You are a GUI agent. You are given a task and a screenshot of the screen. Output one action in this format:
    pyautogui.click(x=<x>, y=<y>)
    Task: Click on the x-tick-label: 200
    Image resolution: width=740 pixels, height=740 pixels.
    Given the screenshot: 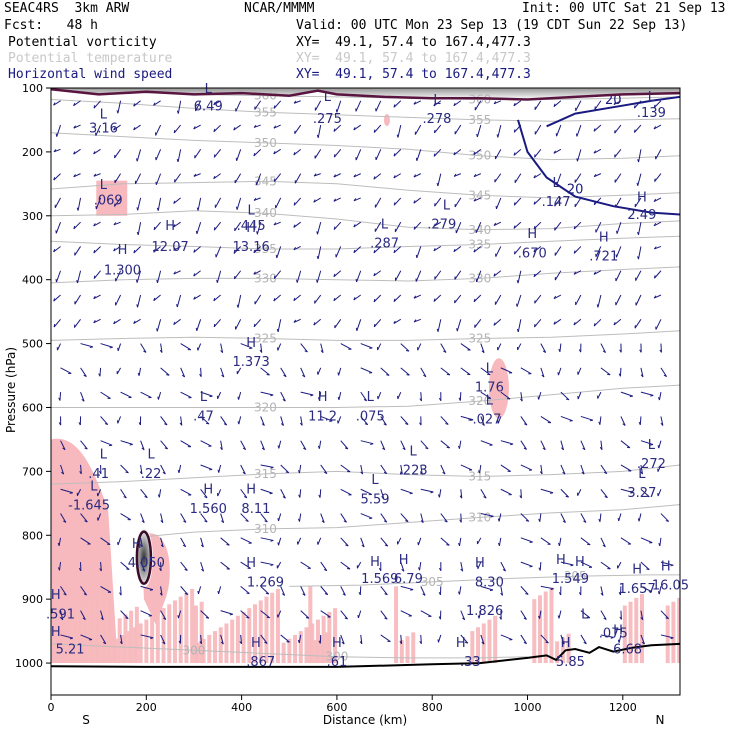 What is the action you would take?
    pyautogui.click(x=146, y=707)
    